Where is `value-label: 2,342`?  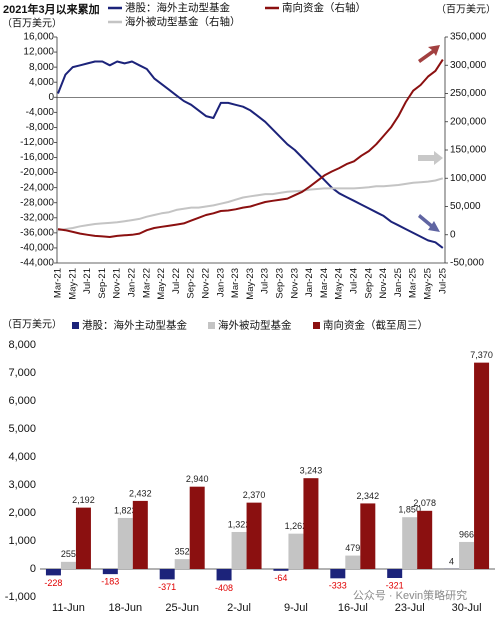 value-label: 2,342 is located at coordinates (368, 496).